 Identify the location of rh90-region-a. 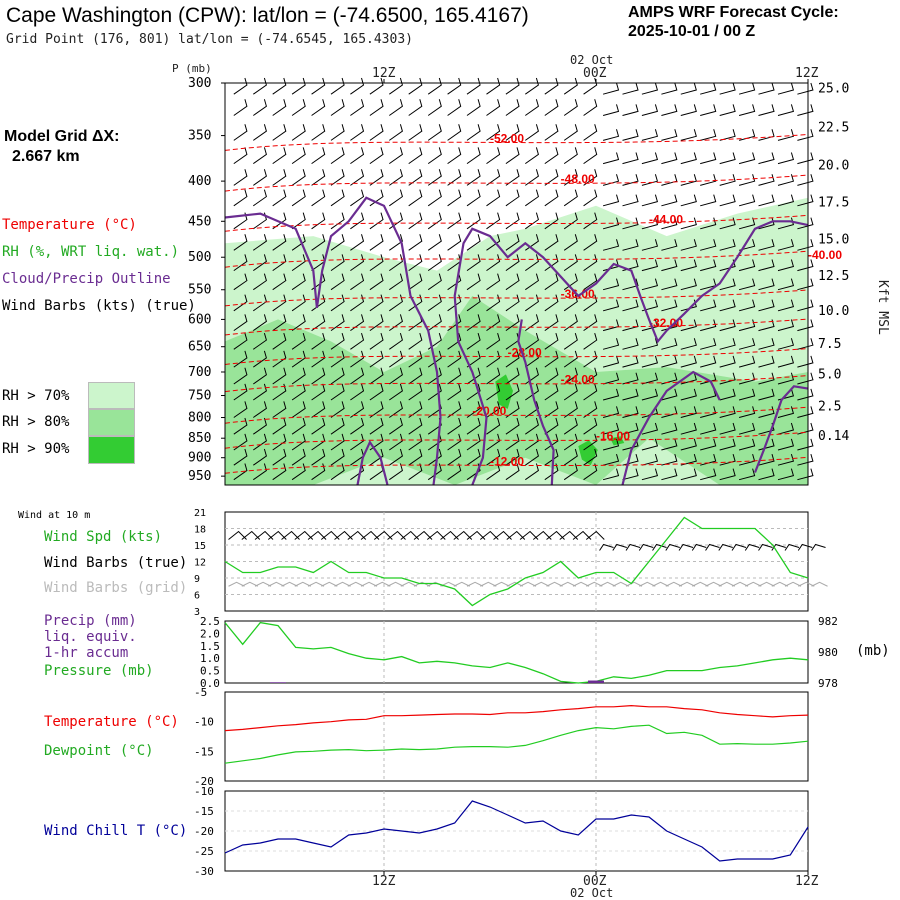
(504, 391).